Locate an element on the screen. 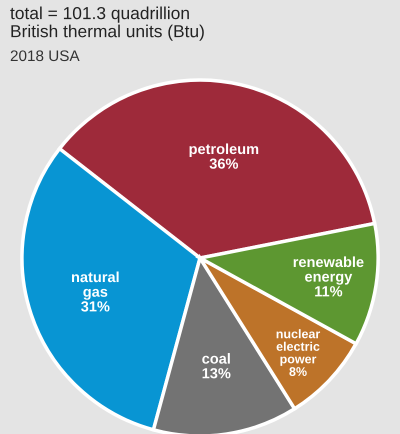 The image size is (400, 434). slice-label: nuclear electric power is located at coordinates (298, 347).